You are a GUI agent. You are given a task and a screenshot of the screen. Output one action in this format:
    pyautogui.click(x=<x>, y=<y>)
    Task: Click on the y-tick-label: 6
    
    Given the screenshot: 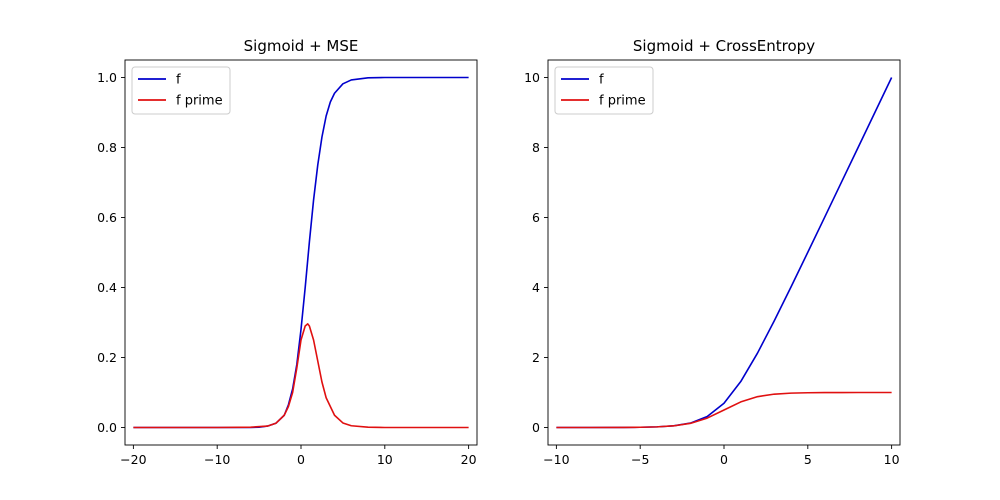 What is the action you would take?
    pyautogui.click(x=536, y=217)
    